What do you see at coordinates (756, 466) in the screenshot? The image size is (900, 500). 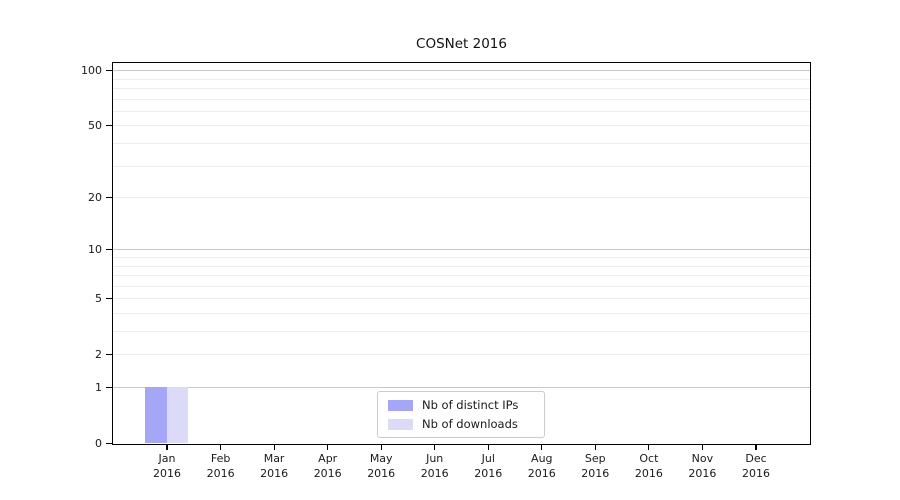 I see `x-axis-tick-label: Dec 2016` at bounding box center [756, 466].